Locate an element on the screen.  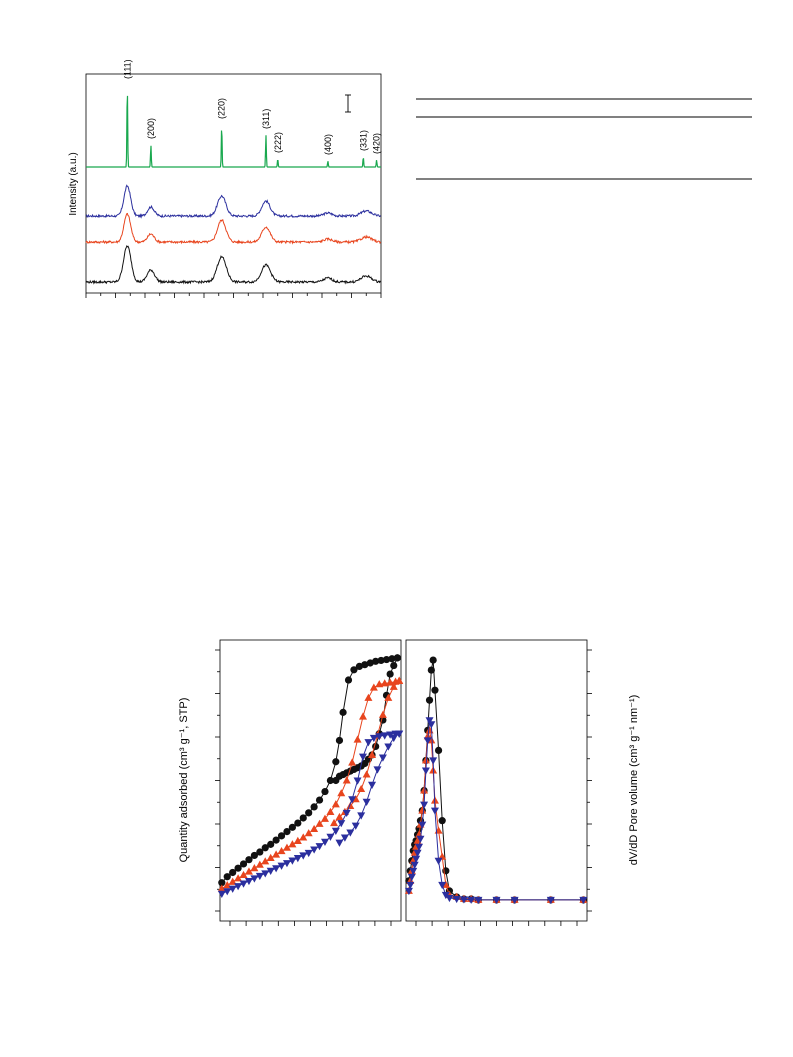
pore-size-ticks is located at coordinates (503, 787).